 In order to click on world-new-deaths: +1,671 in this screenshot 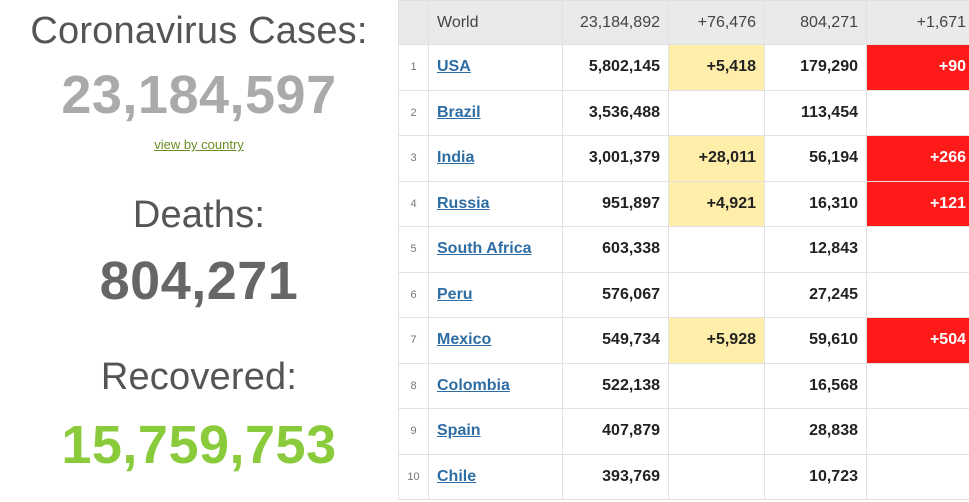, I will do `click(917, 22)`.